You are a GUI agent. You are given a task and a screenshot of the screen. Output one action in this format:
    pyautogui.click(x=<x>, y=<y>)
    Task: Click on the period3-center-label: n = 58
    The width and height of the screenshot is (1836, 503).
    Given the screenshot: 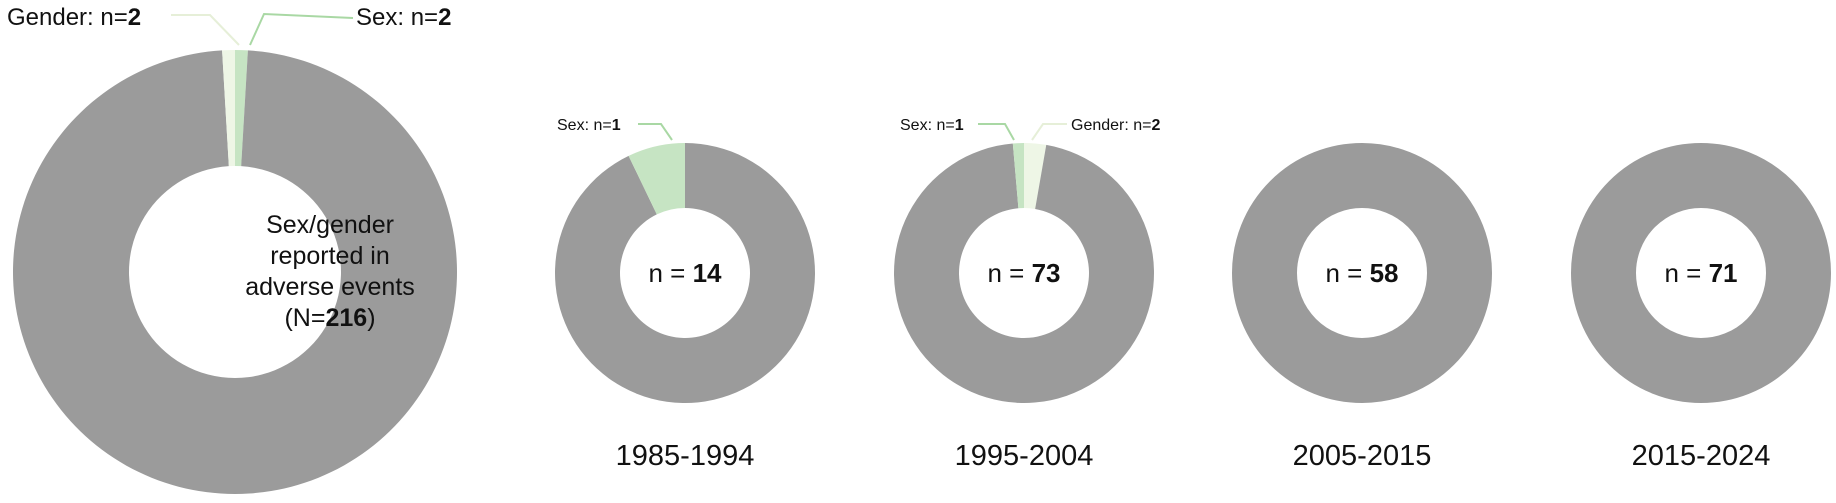 What is the action you would take?
    pyautogui.click(x=1362, y=273)
    